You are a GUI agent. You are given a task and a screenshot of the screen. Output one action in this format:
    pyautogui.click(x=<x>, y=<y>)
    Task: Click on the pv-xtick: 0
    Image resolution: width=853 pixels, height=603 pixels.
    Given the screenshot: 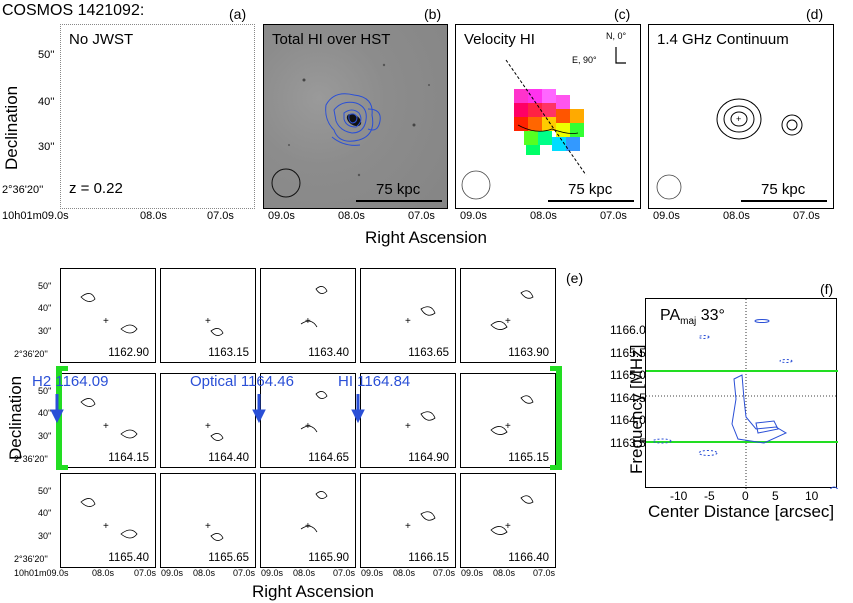 What is the action you would take?
    pyautogui.click(x=745, y=496)
    